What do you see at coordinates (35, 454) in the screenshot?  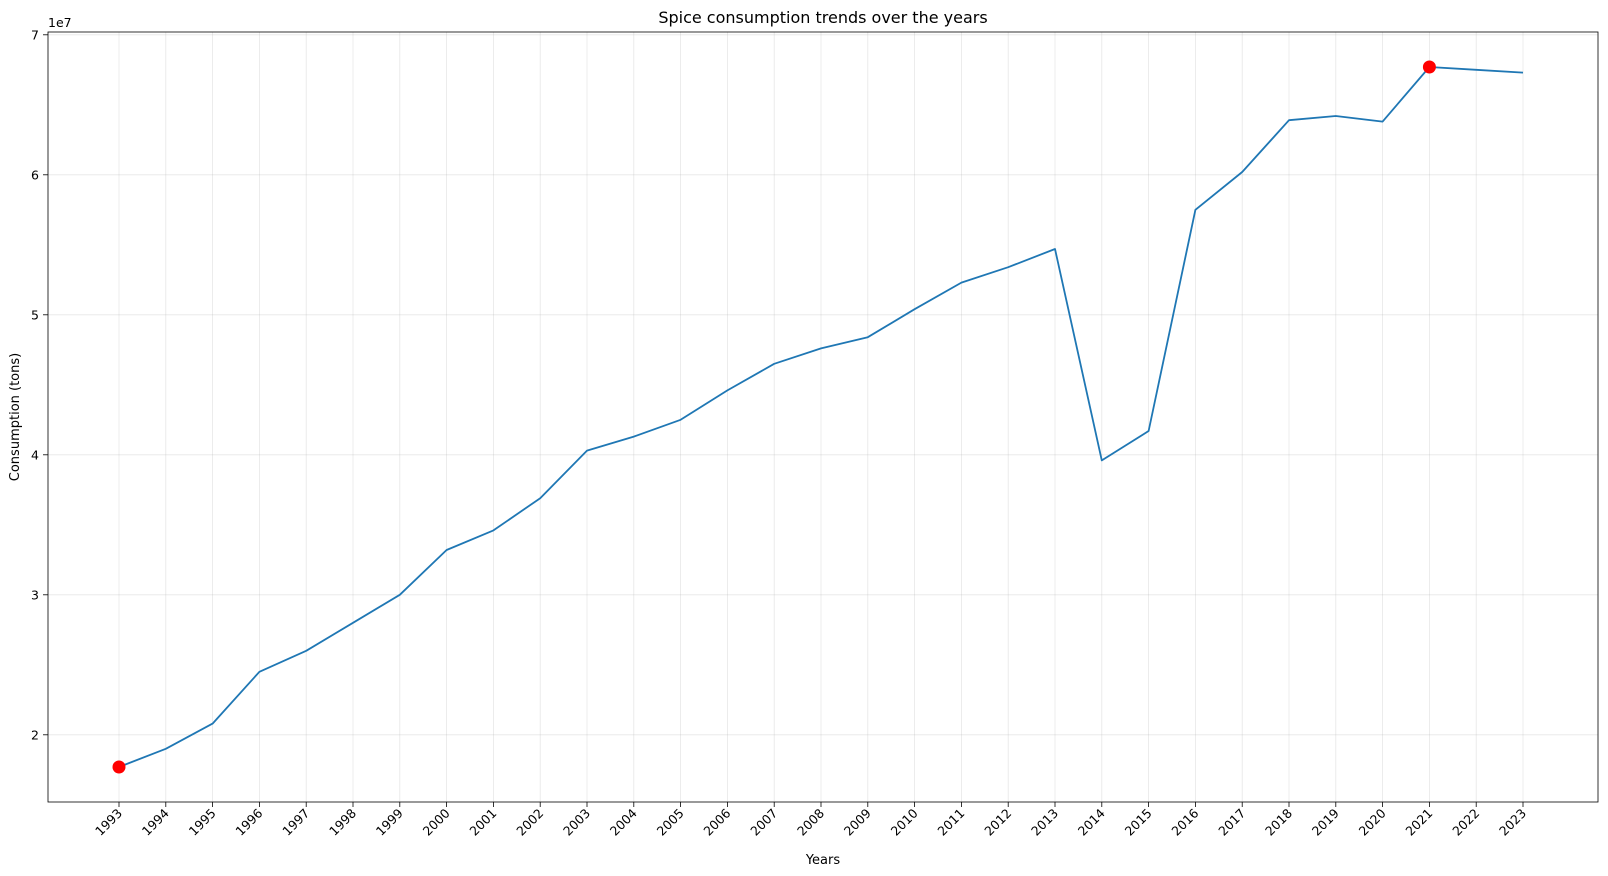 I see `y-tick-label: 4` at bounding box center [35, 454].